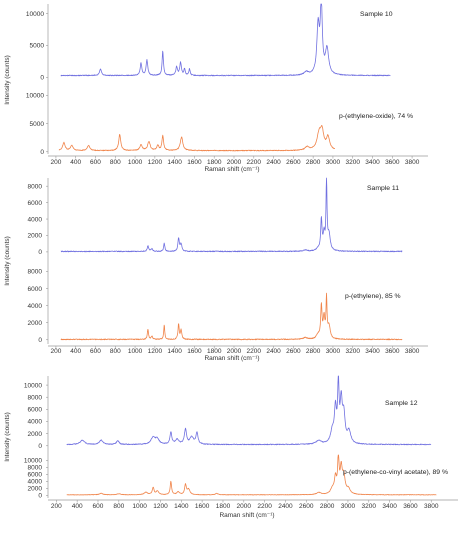 The width and height of the screenshot is (463, 550). Describe the element at coordinates (373, 296) in the screenshot. I see `series-label-lower: p-(ethylene), 85 %` at that location.